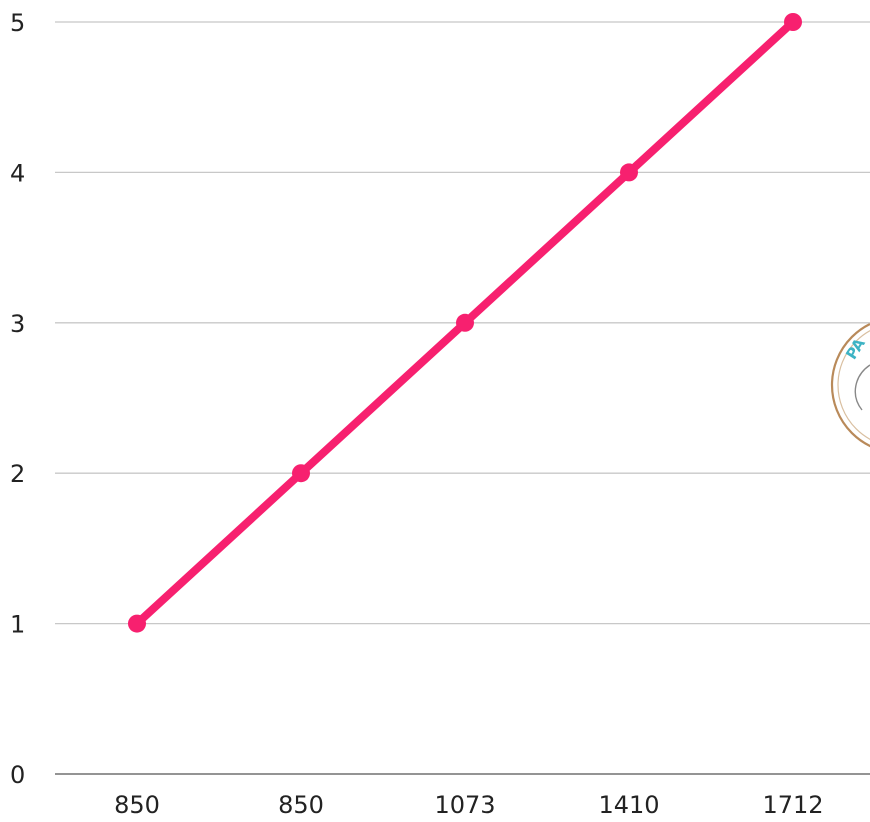 The image size is (870, 822). I want to click on y-axis-tick-labels: 0 1 2 3 4 5, so click(17, 399).